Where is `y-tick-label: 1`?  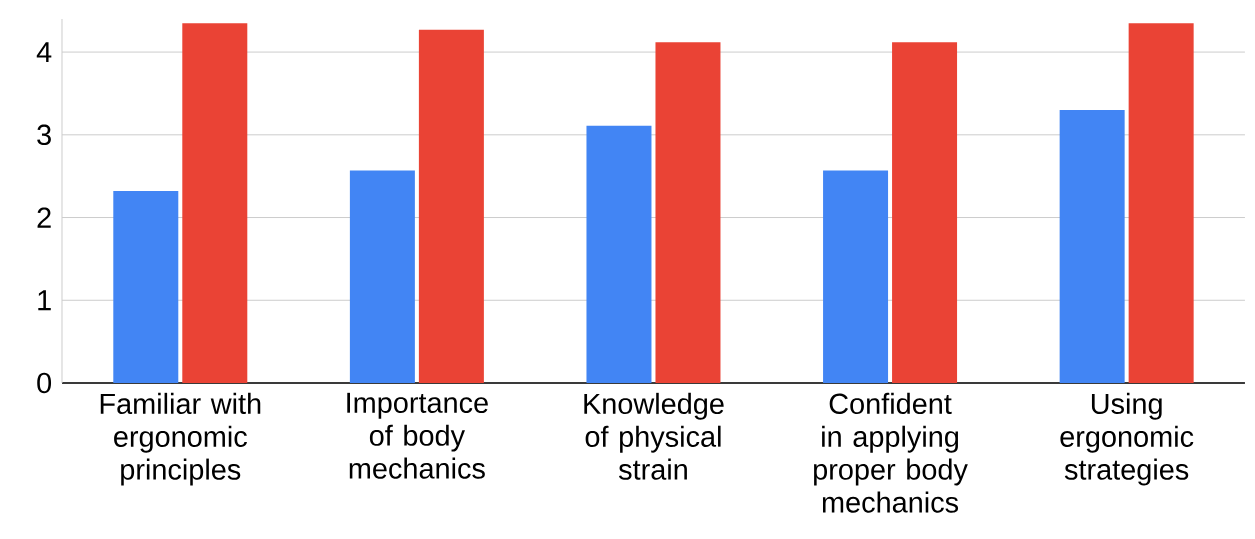
y-tick-label: 1 is located at coordinates (44, 300).